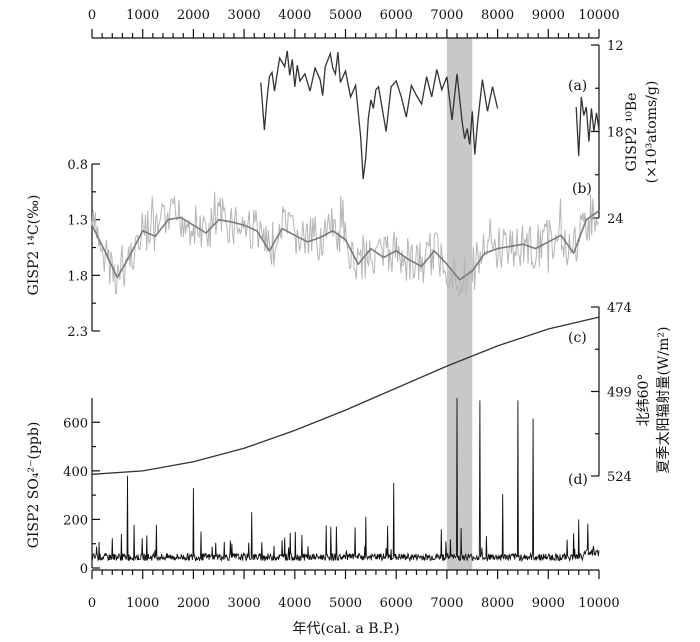 This screenshot has height=642, width=700. Describe the element at coordinates (598, 15) in the screenshot. I see `top-tick-label: 10000` at that location.